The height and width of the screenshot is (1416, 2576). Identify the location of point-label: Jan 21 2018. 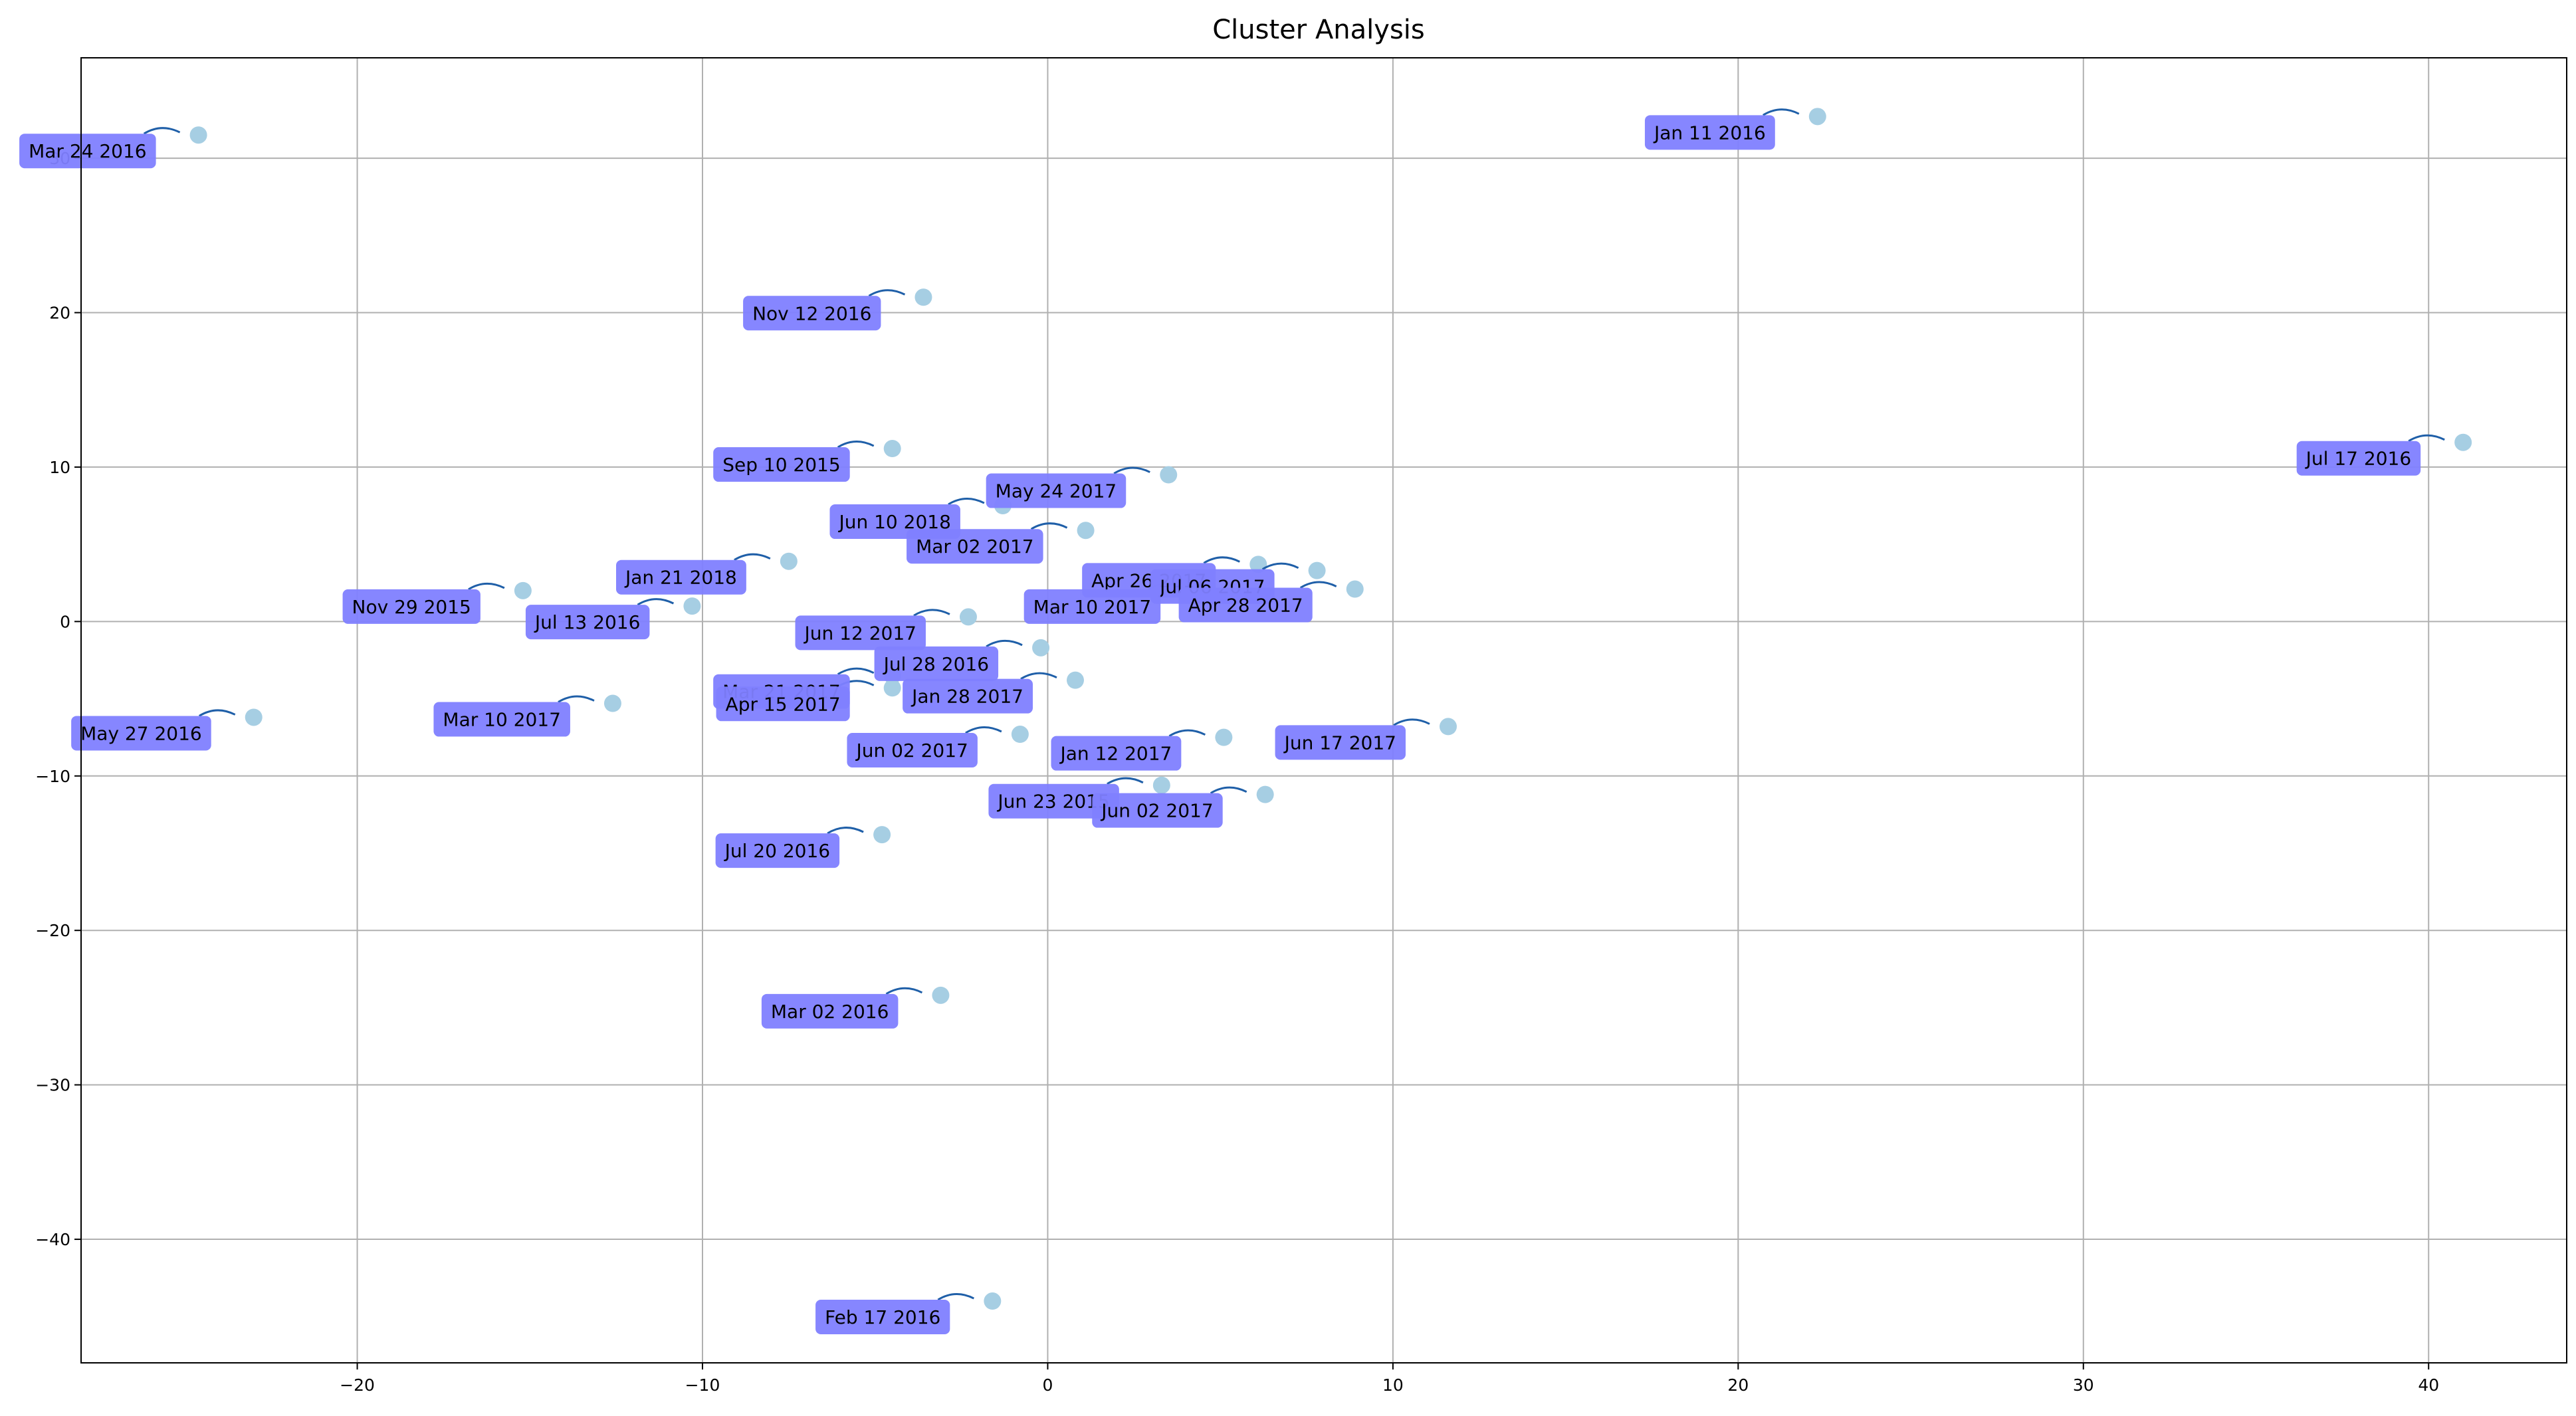
(681, 577).